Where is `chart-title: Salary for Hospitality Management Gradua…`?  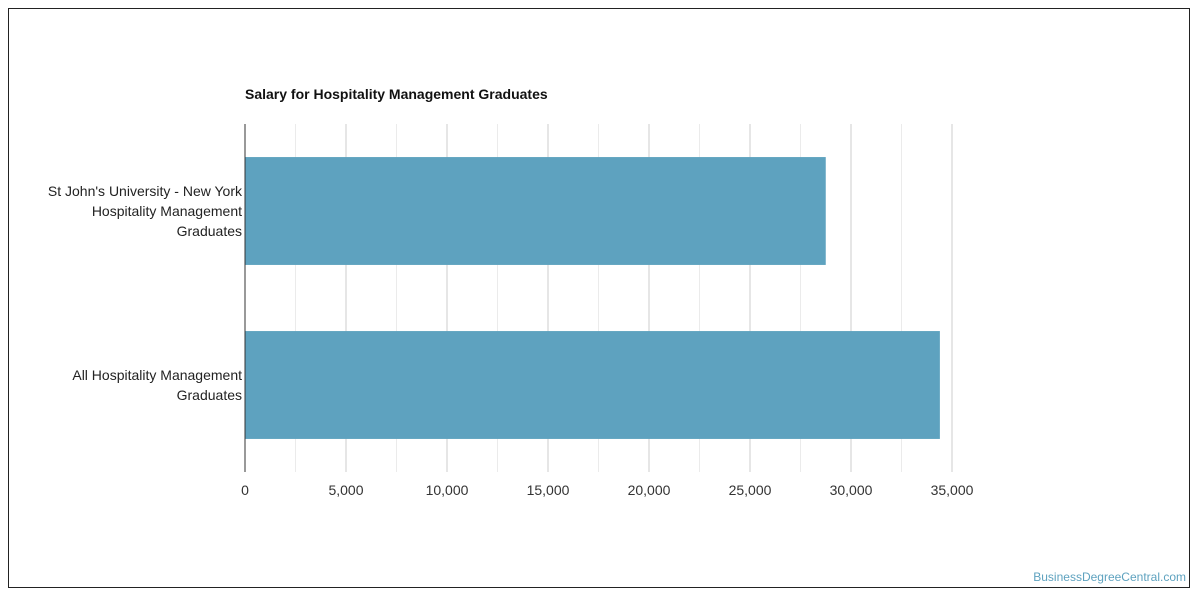
chart-title: Salary for Hospitality Management Gradua… is located at coordinates (396, 94).